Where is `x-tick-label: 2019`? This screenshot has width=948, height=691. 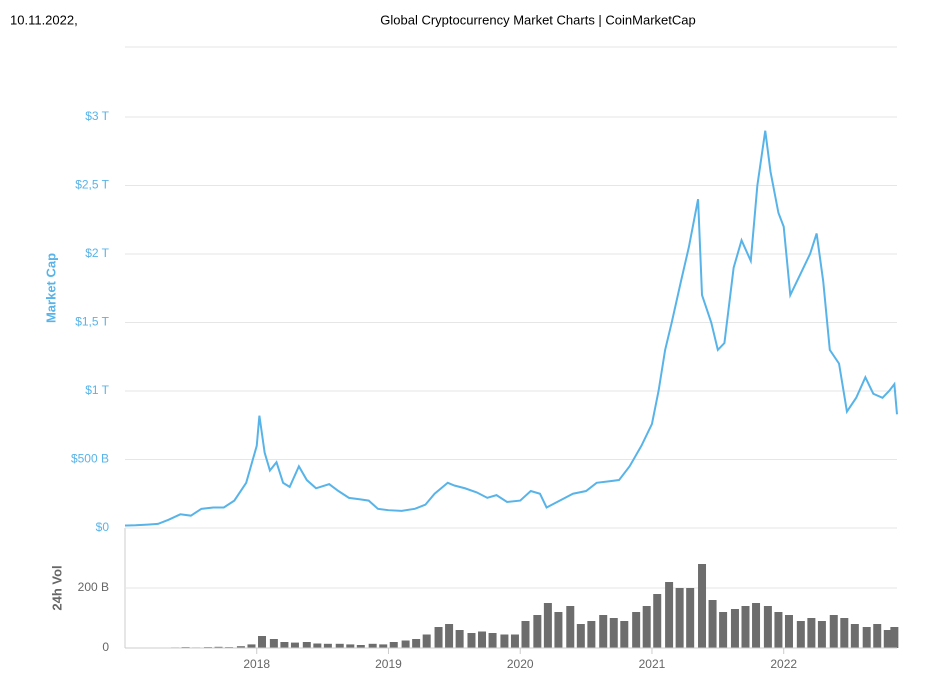
x-tick-label: 2019 is located at coordinates (388, 664).